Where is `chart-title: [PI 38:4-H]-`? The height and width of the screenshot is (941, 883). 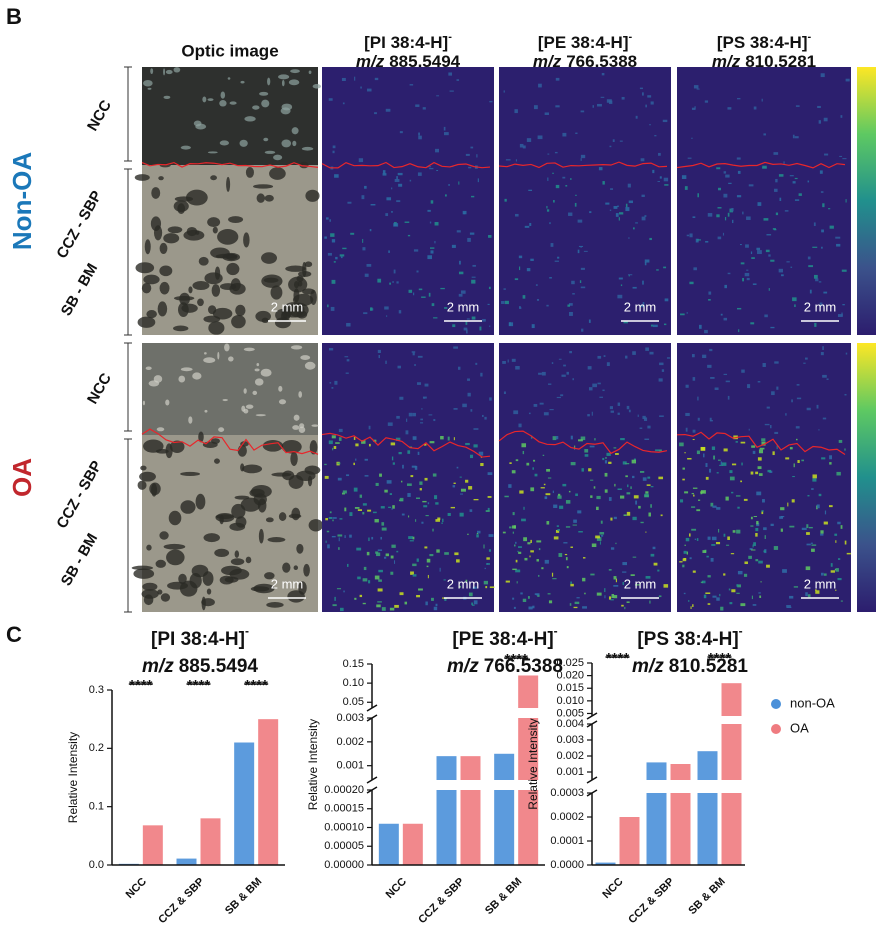 chart-title: [PI 38:4-H]- is located at coordinates (200, 637).